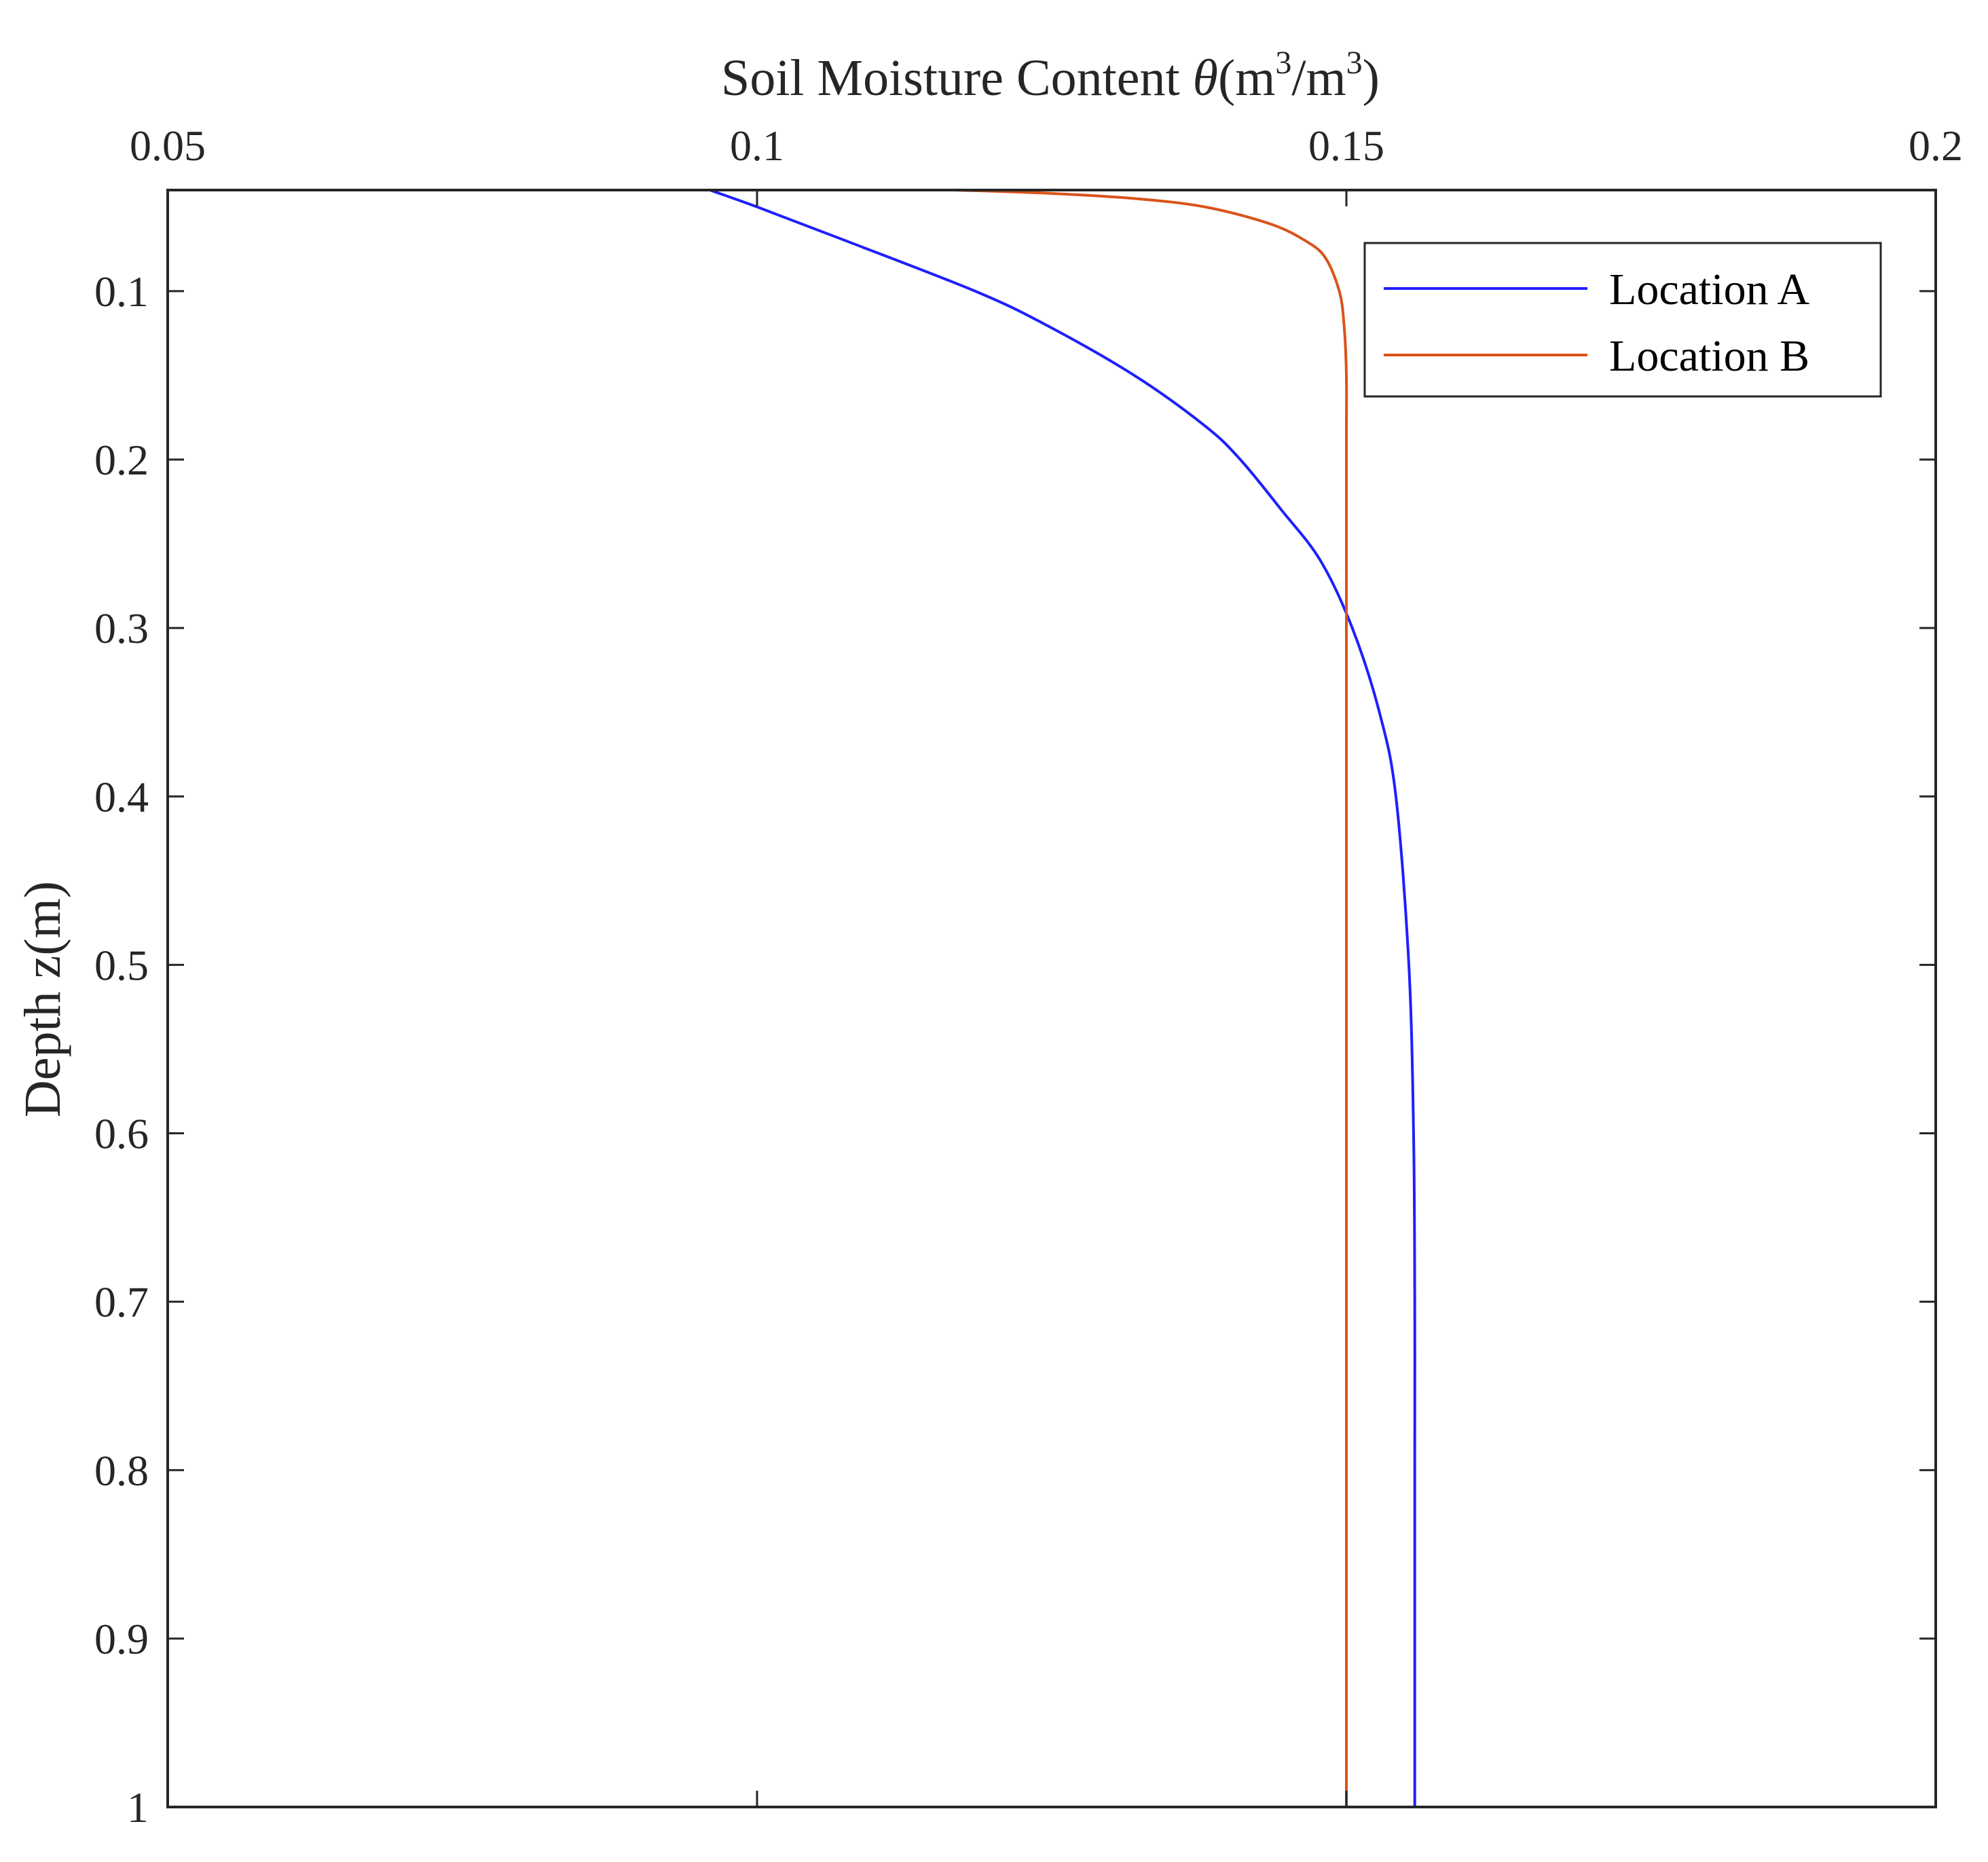 The height and width of the screenshot is (1862, 1988). I want to click on y-tick-label: 0.6, so click(121, 1134).